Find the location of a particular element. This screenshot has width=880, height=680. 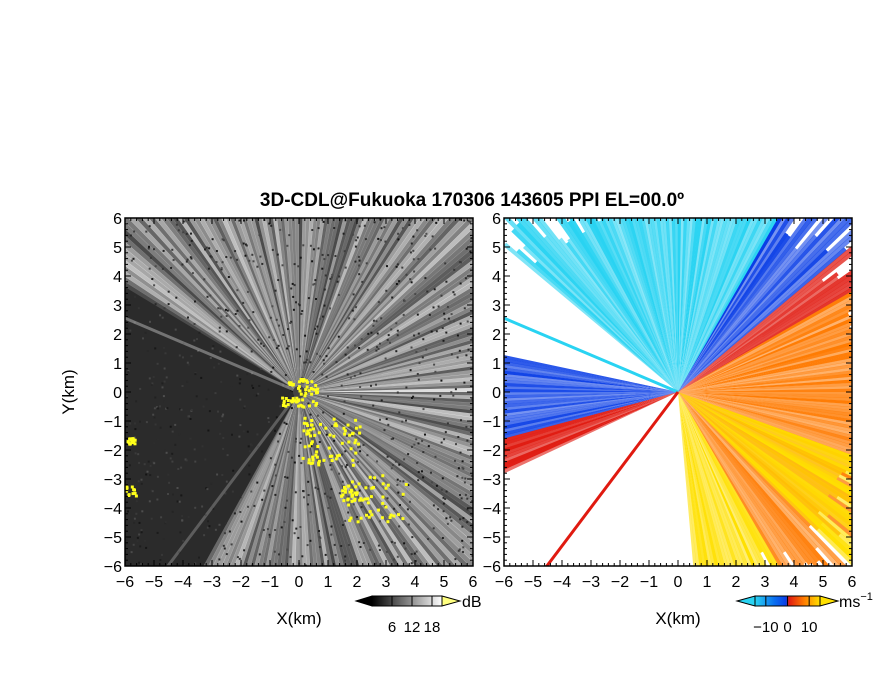

right-xtick-label: 0 is located at coordinates (678, 582).